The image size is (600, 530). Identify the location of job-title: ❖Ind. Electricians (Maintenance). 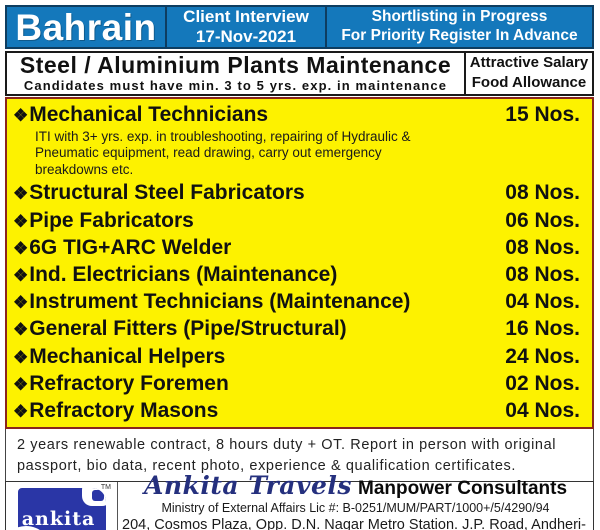
(259, 275).